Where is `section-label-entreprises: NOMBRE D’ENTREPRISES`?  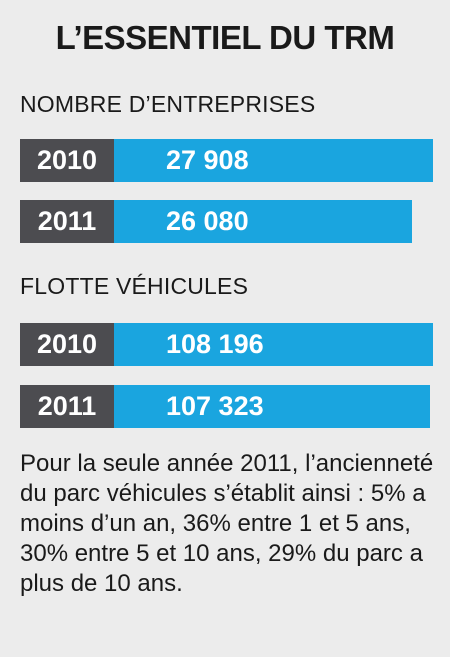 section-label-entreprises: NOMBRE D’ENTREPRISES is located at coordinates (168, 104).